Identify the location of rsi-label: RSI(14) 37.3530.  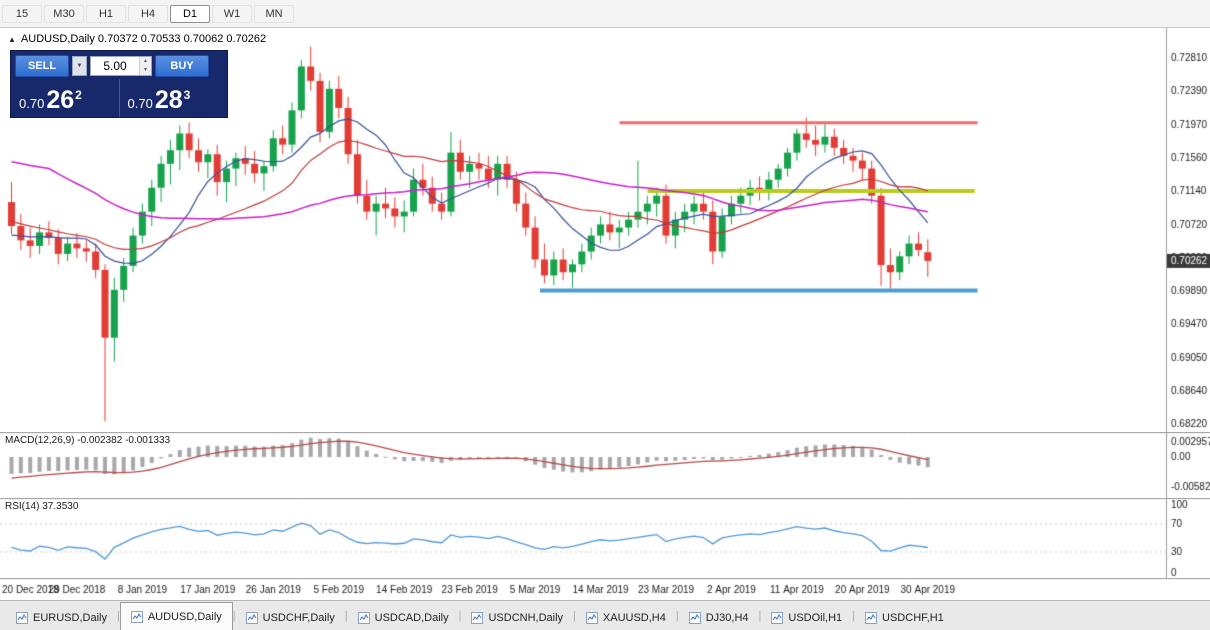
(42, 506).